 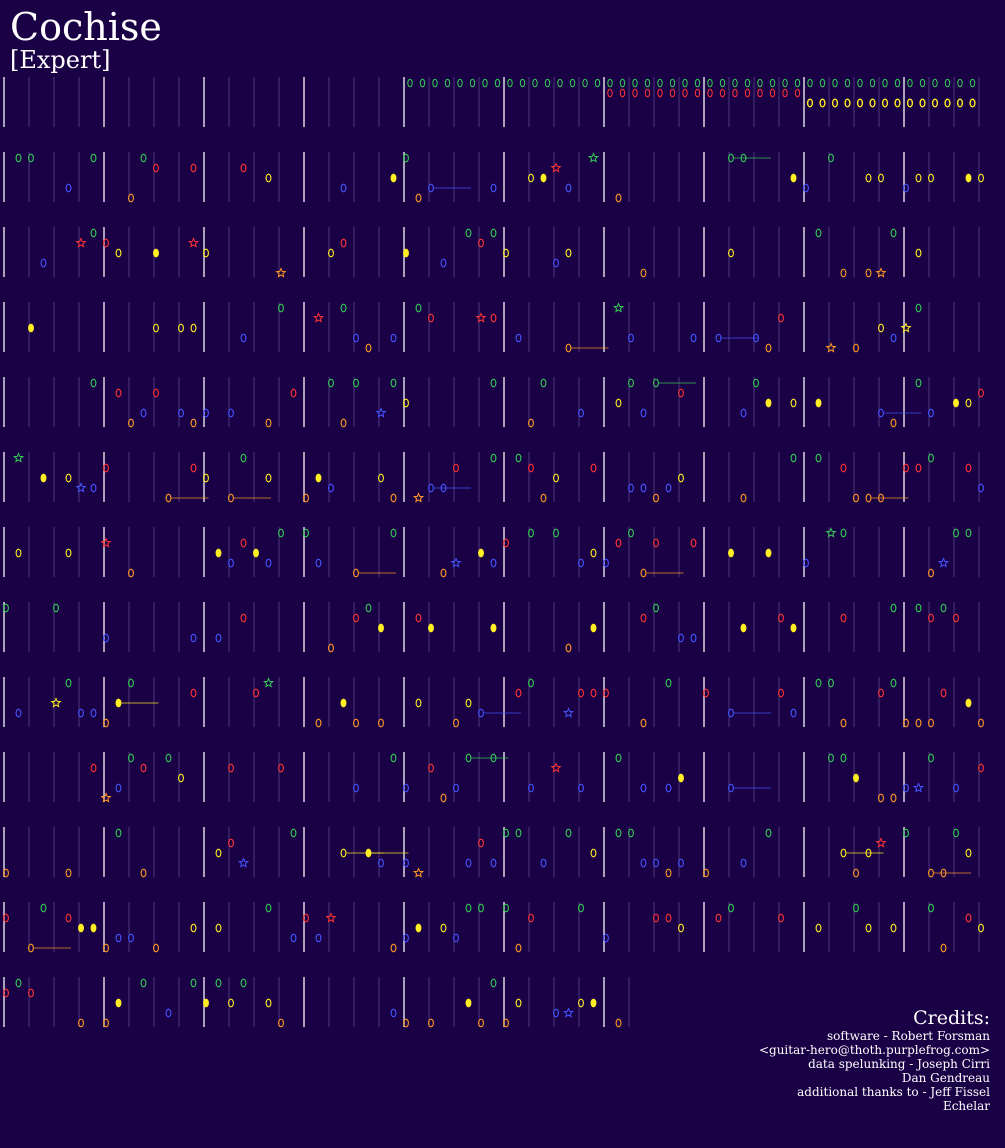 I want to click on credit-line: Dan Gendreau, so click(x=945, y=1078).